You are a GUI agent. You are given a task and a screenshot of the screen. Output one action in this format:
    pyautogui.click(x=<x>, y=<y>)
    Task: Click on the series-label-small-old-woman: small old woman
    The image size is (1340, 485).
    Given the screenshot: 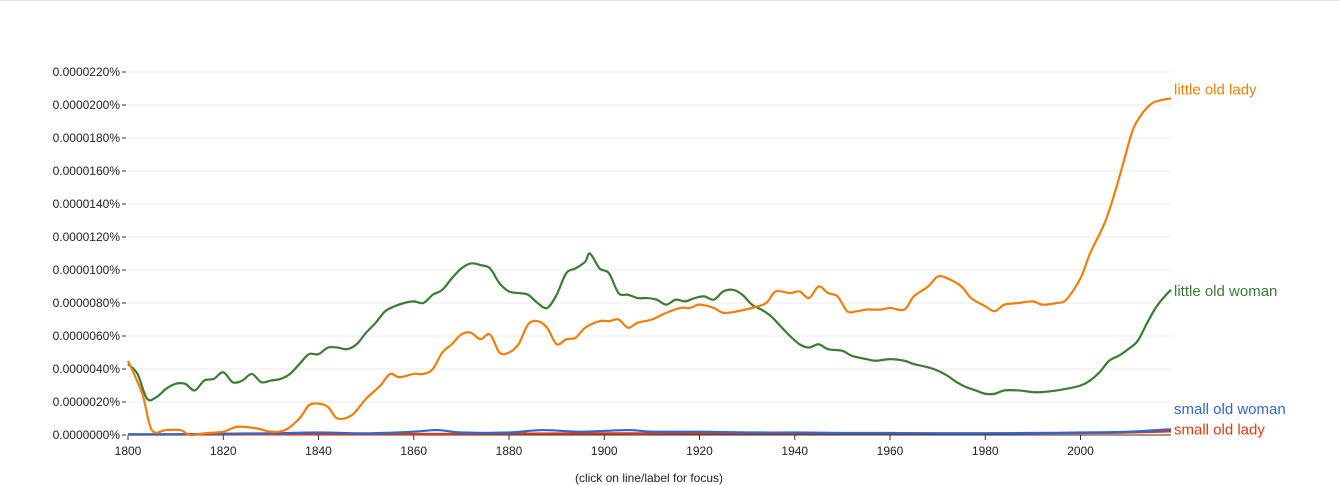 What is the action you would take?
    pyautogui.click(x=1230, y=409)
    